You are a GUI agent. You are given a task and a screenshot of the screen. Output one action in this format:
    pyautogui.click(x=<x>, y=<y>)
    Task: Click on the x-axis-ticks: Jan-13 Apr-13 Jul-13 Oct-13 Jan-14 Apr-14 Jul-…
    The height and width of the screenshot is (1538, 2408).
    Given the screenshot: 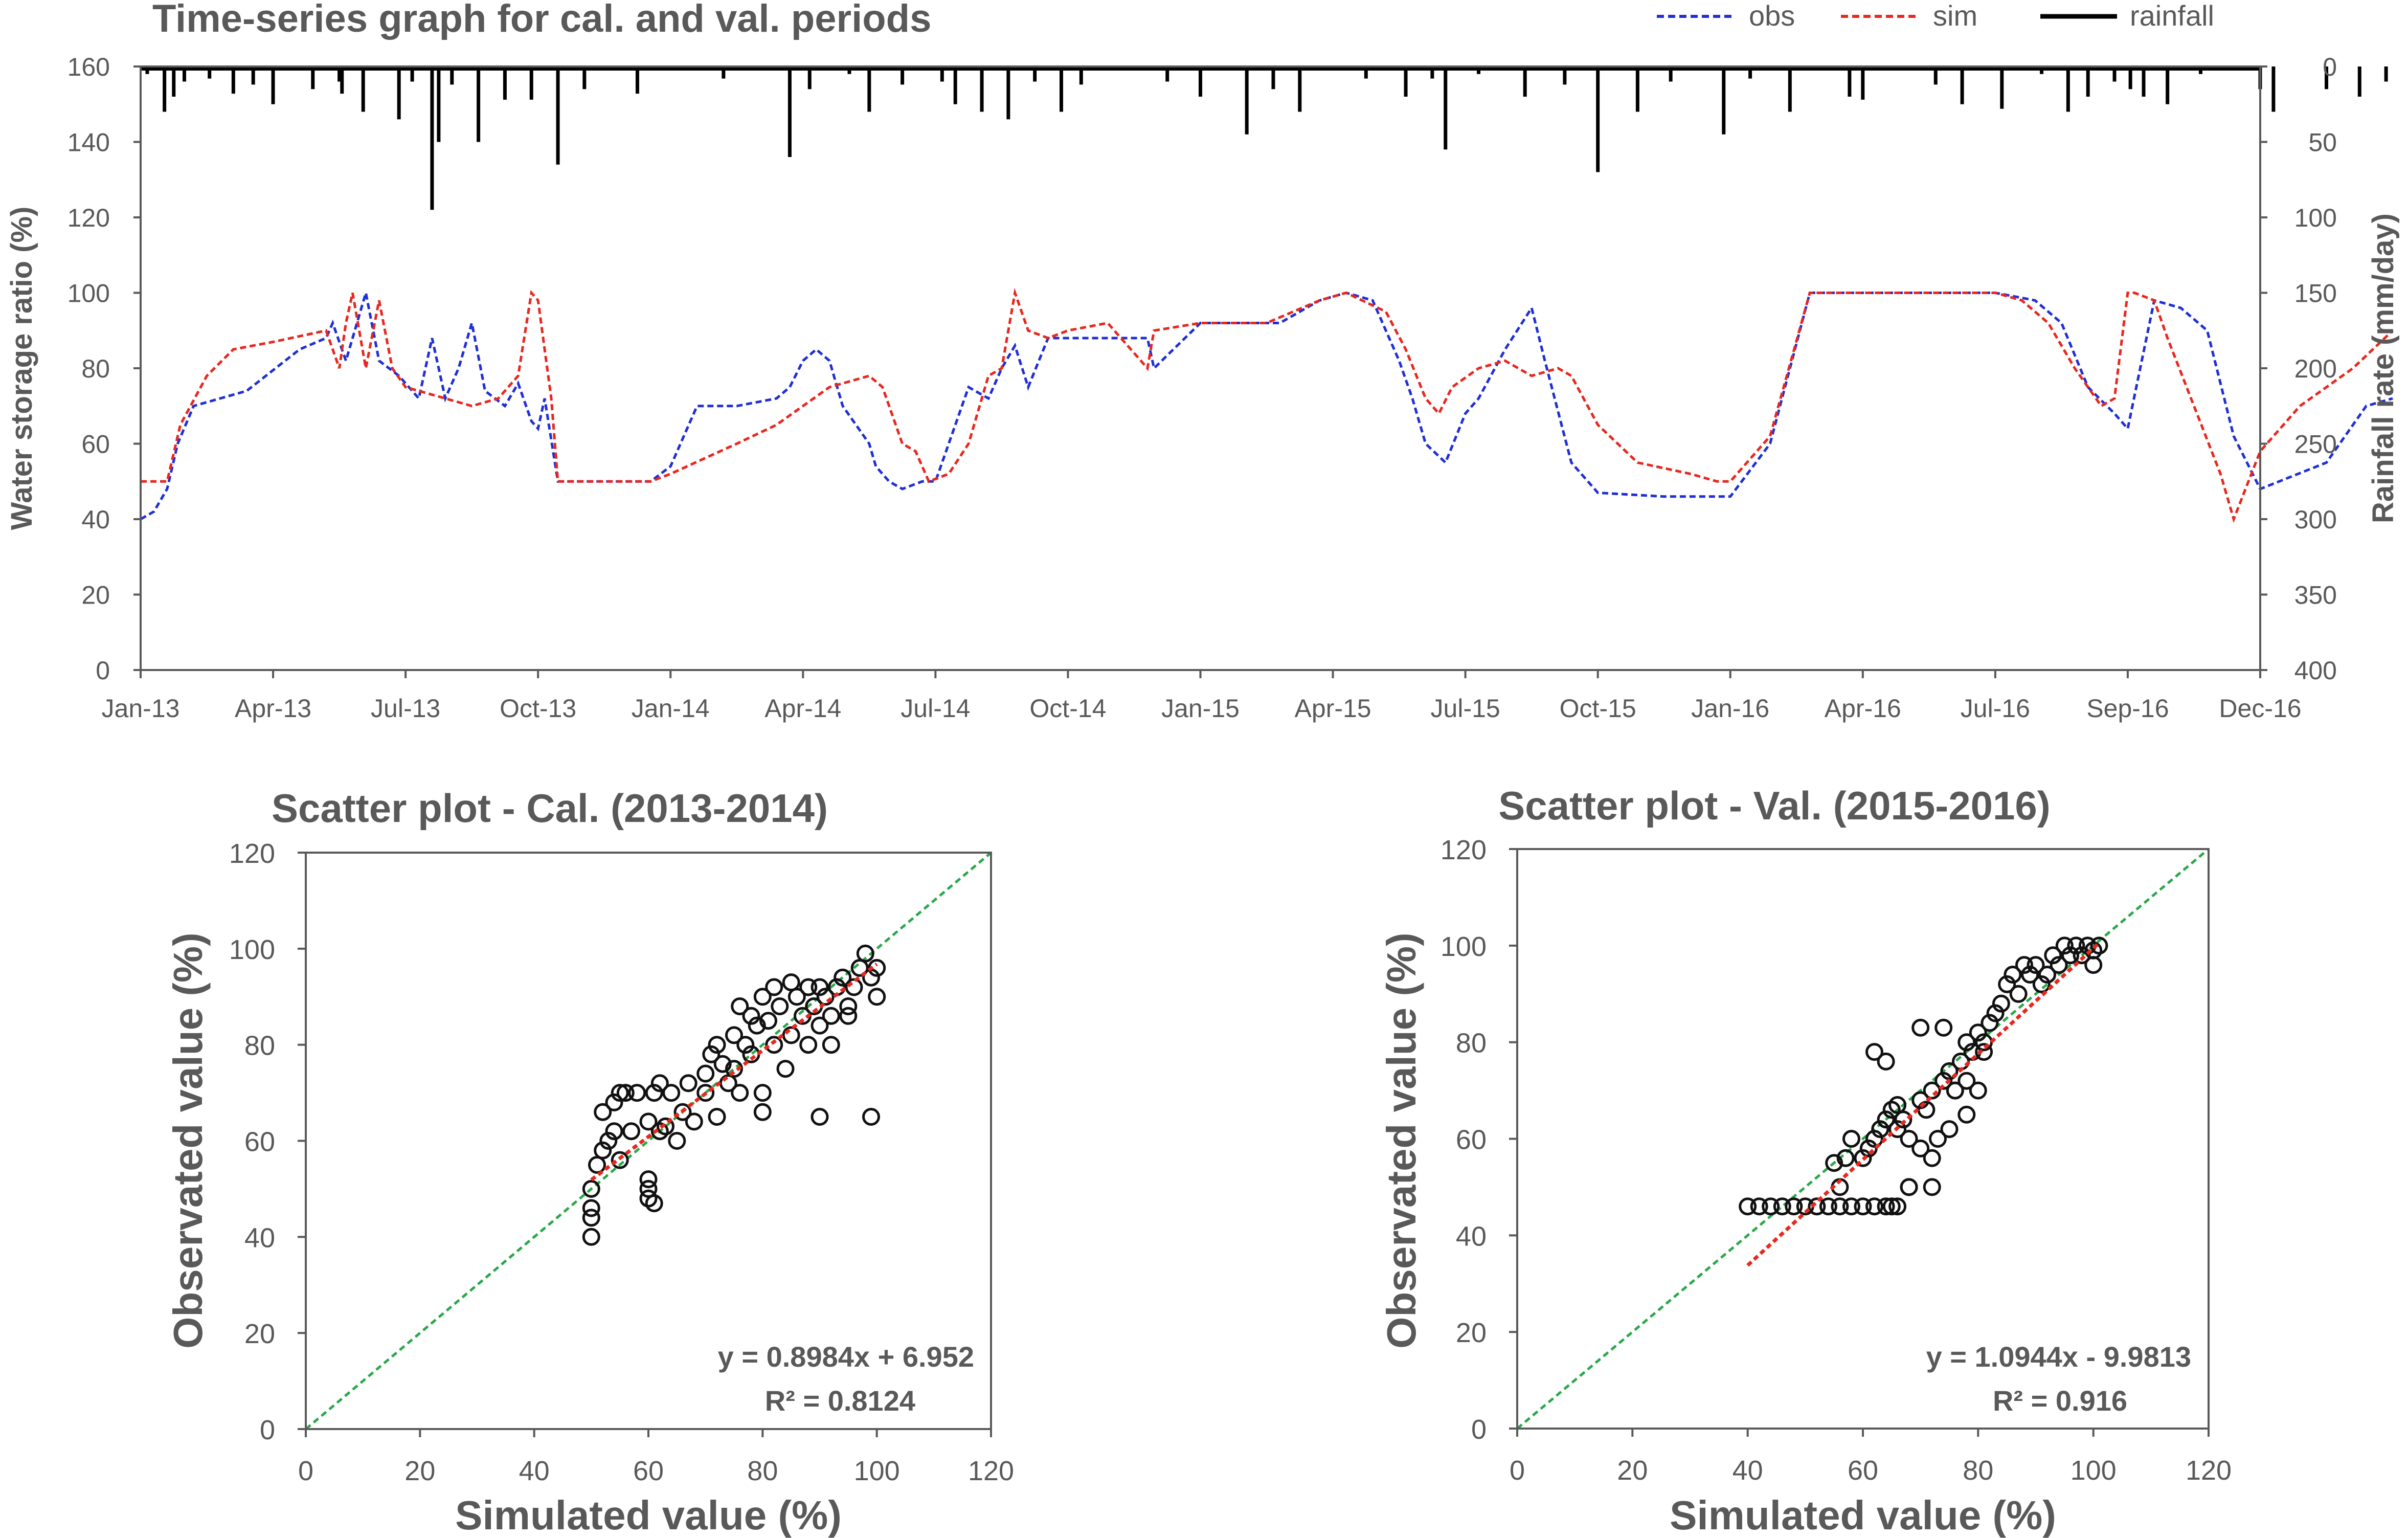 What is the action you would take?
    pyautogui.click(x=1202, y=697)
    